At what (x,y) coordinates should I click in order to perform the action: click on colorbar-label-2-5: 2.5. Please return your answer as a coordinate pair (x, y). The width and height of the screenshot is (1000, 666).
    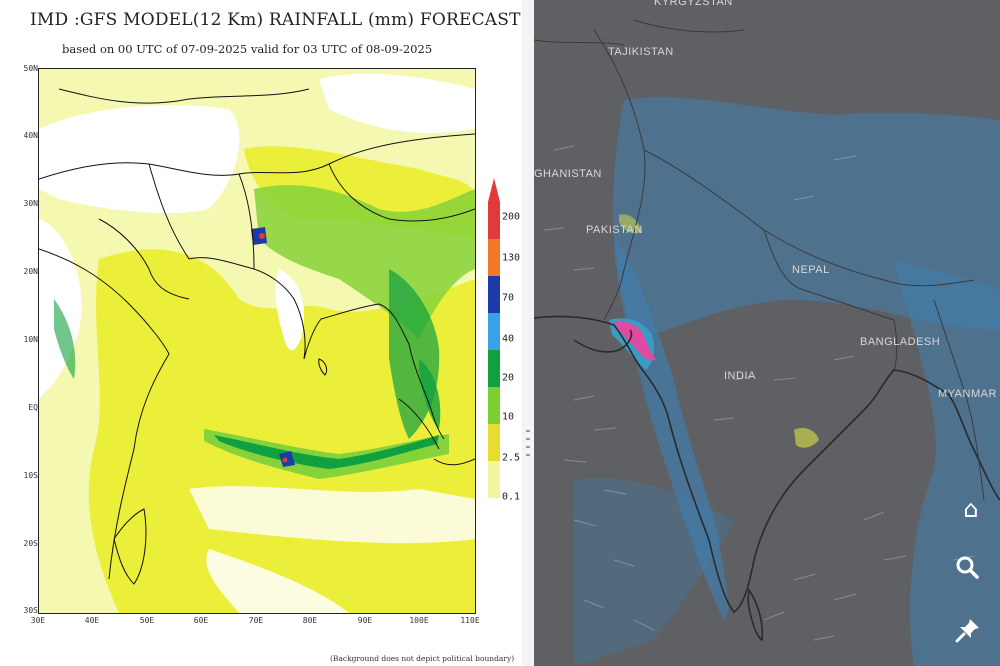
    Looking at the image, I should click on (511, 458).